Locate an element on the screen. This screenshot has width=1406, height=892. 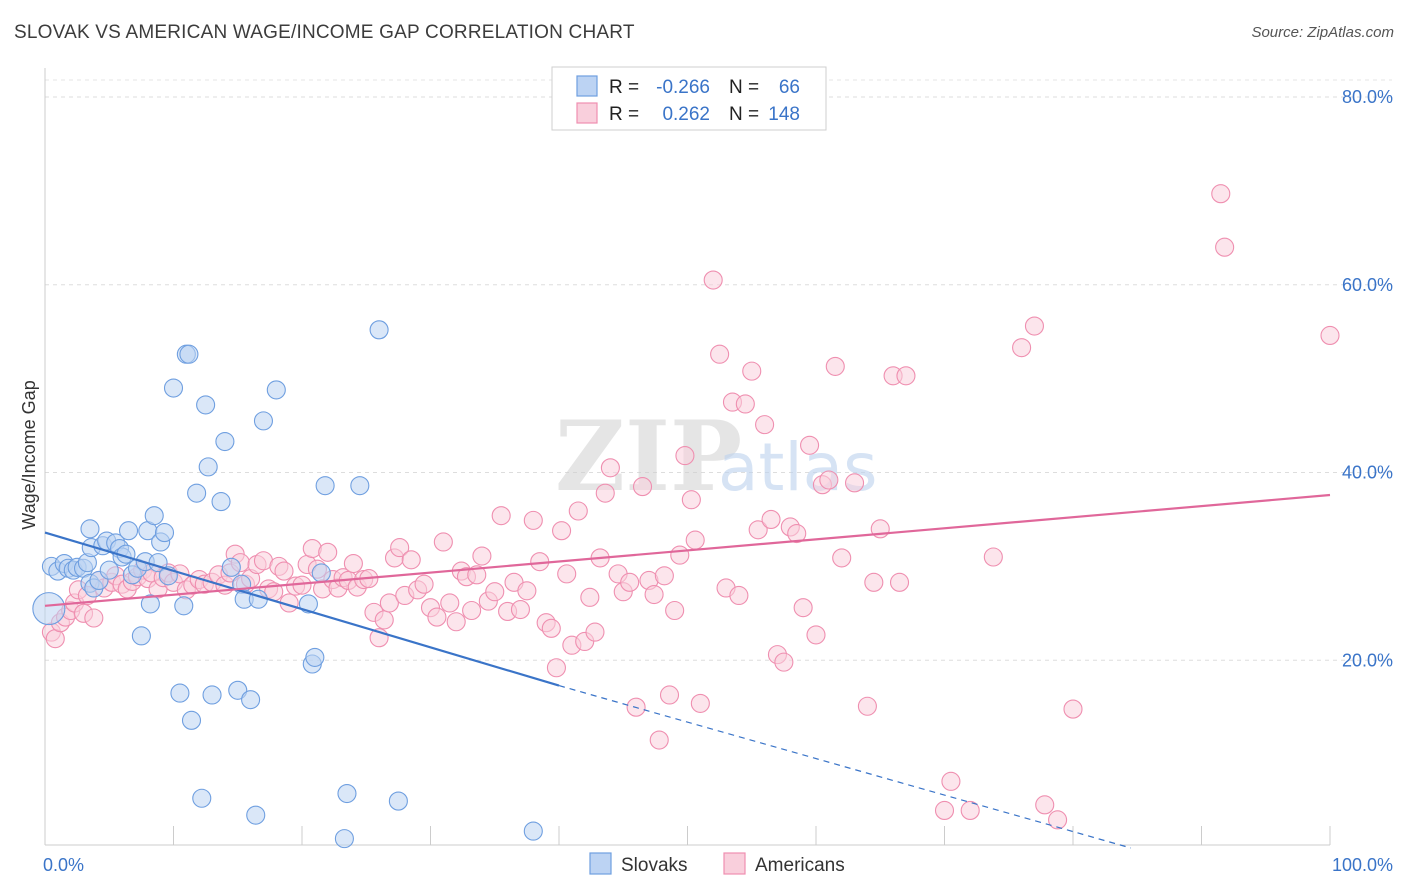
bottom-legend-americans: Americans is located at coordinates (800, 865).